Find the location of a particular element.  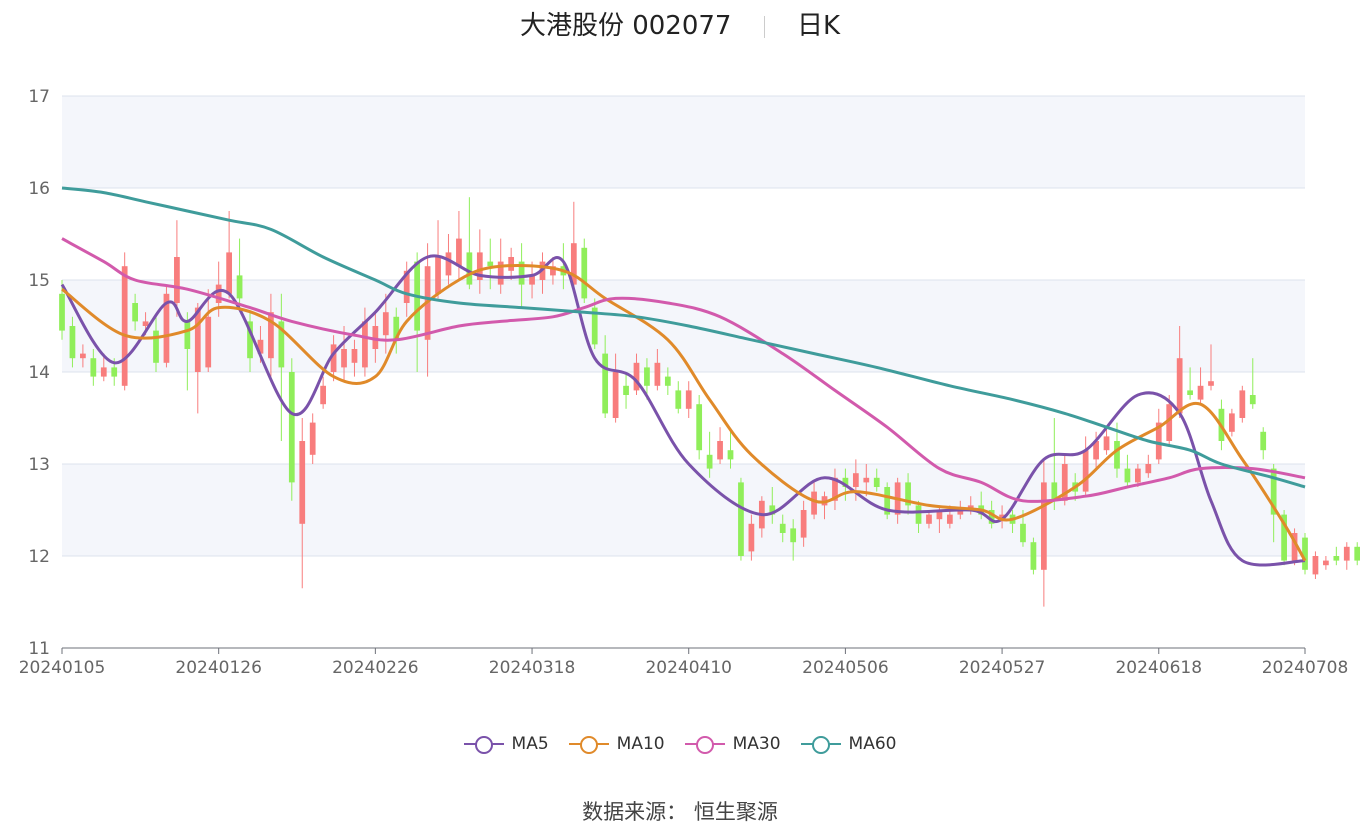

y-tick-label: 16 is located at coordinates (39, 189).